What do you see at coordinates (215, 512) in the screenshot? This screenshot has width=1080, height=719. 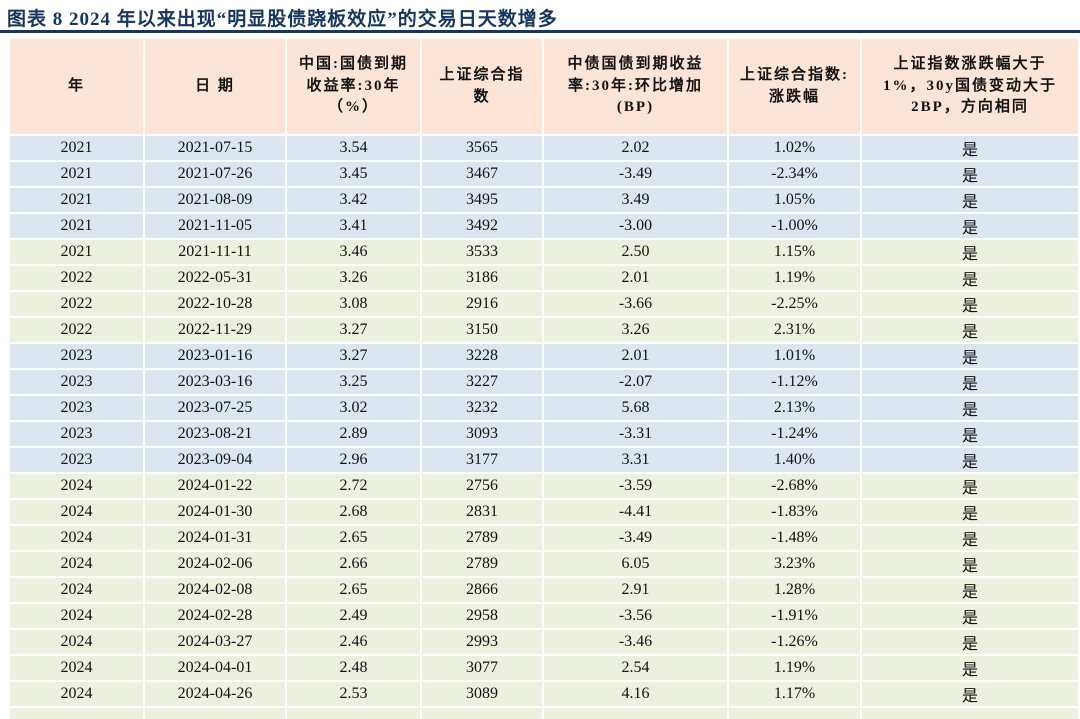 I see `table-cell: 2024-01-30` at bounding box center [215, 512].